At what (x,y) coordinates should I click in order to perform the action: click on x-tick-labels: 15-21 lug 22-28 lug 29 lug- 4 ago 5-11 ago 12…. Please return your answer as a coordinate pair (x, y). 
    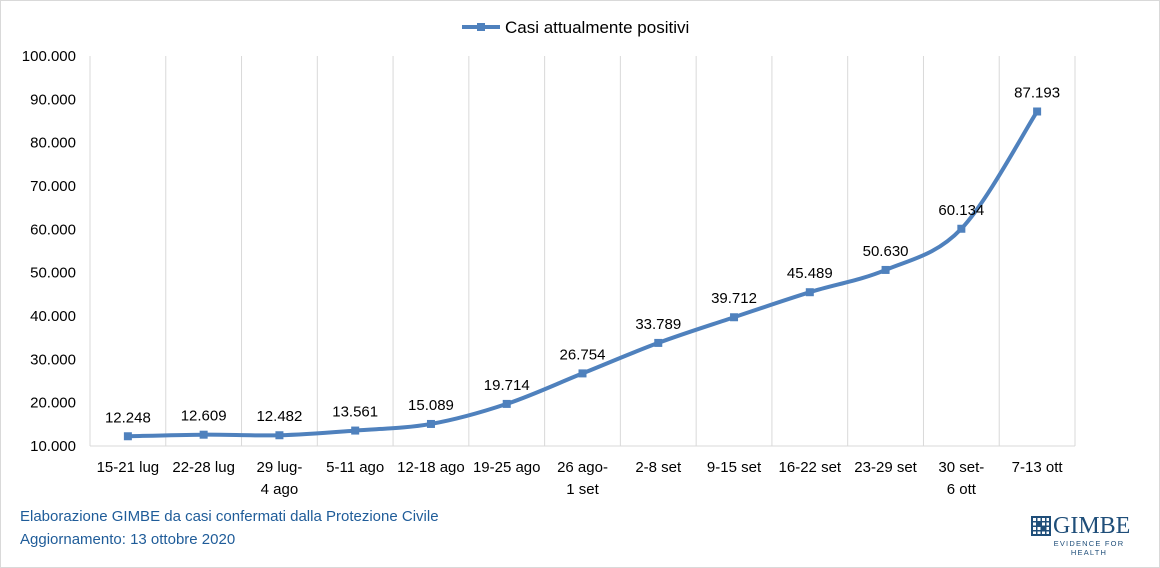
    Looking at the image, I should click on (580, 478).